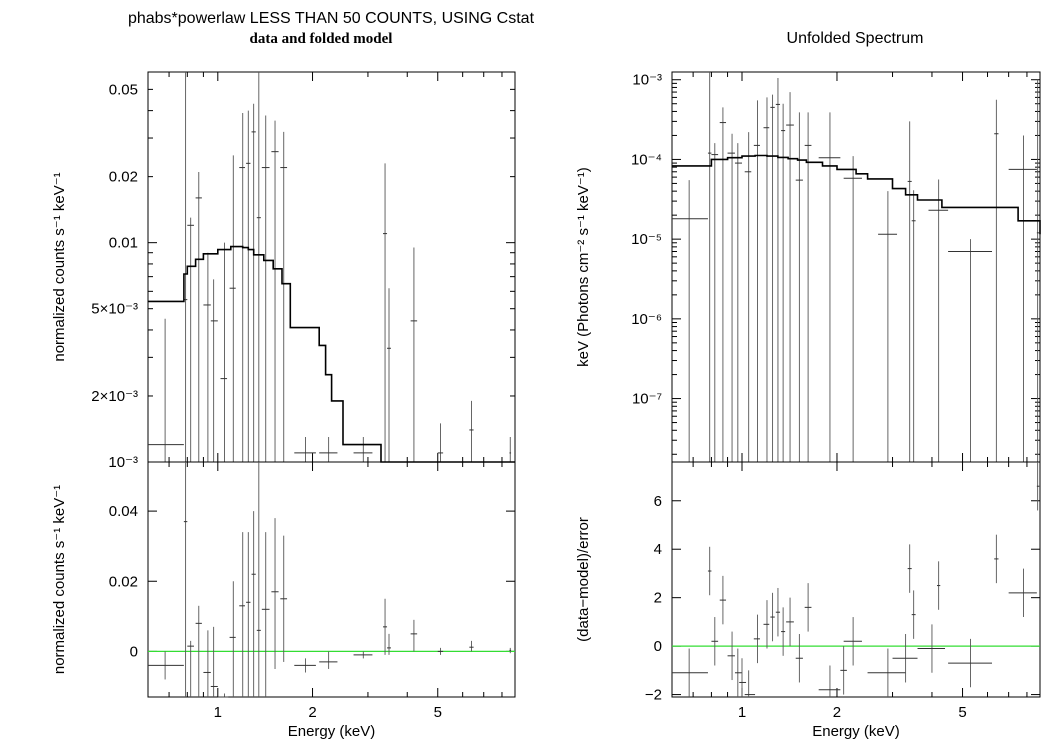 The width and height of the screenshot is (1042, 740). Describe the element at coordinates (653, 695) in the screenshot. I see `panel-bottom-right-y-tick-label: −2` at that location.